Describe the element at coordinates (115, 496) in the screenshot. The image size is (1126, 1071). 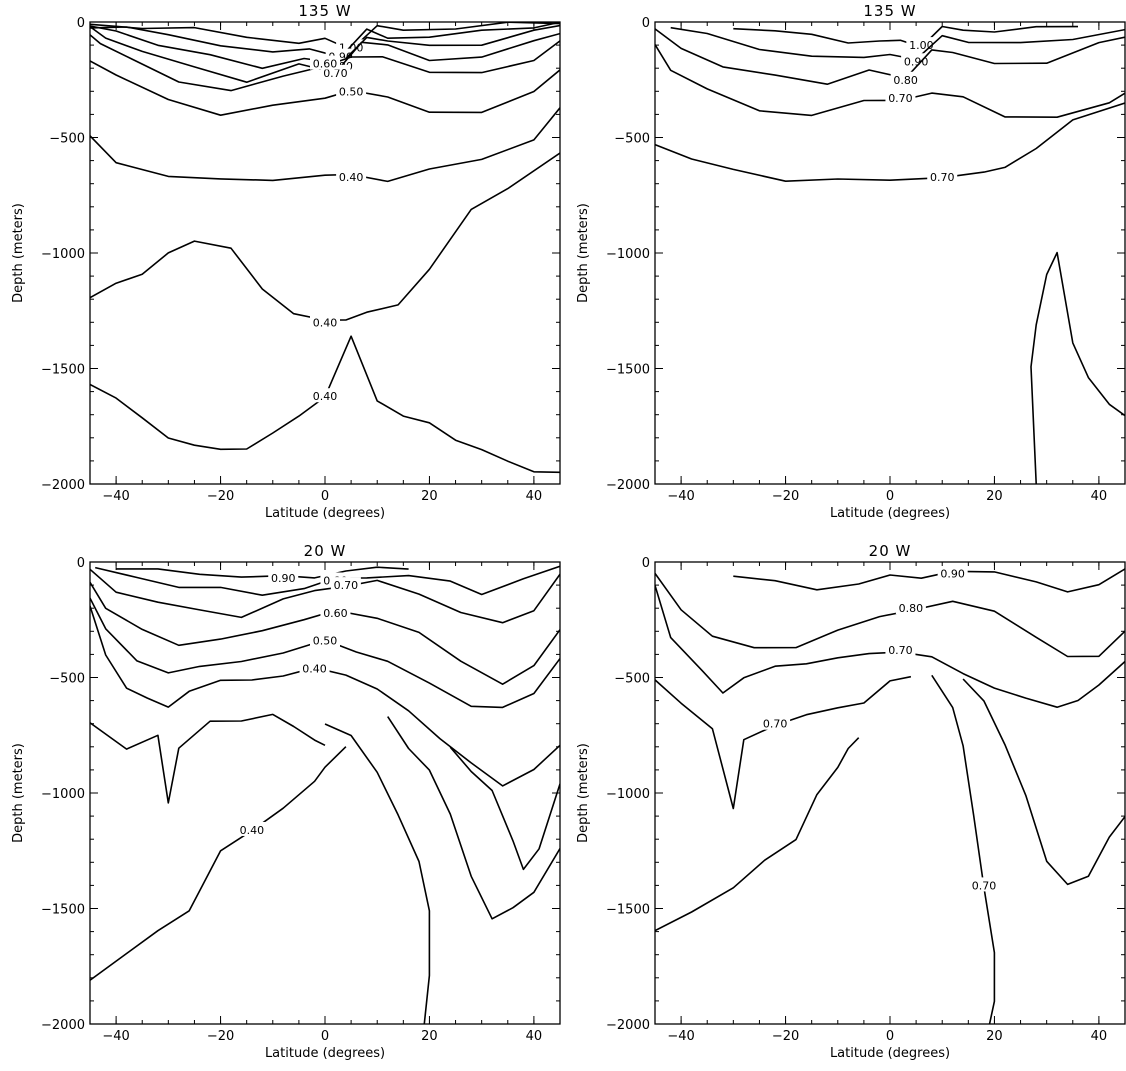
I see `x-tick-label: −40` at that location.